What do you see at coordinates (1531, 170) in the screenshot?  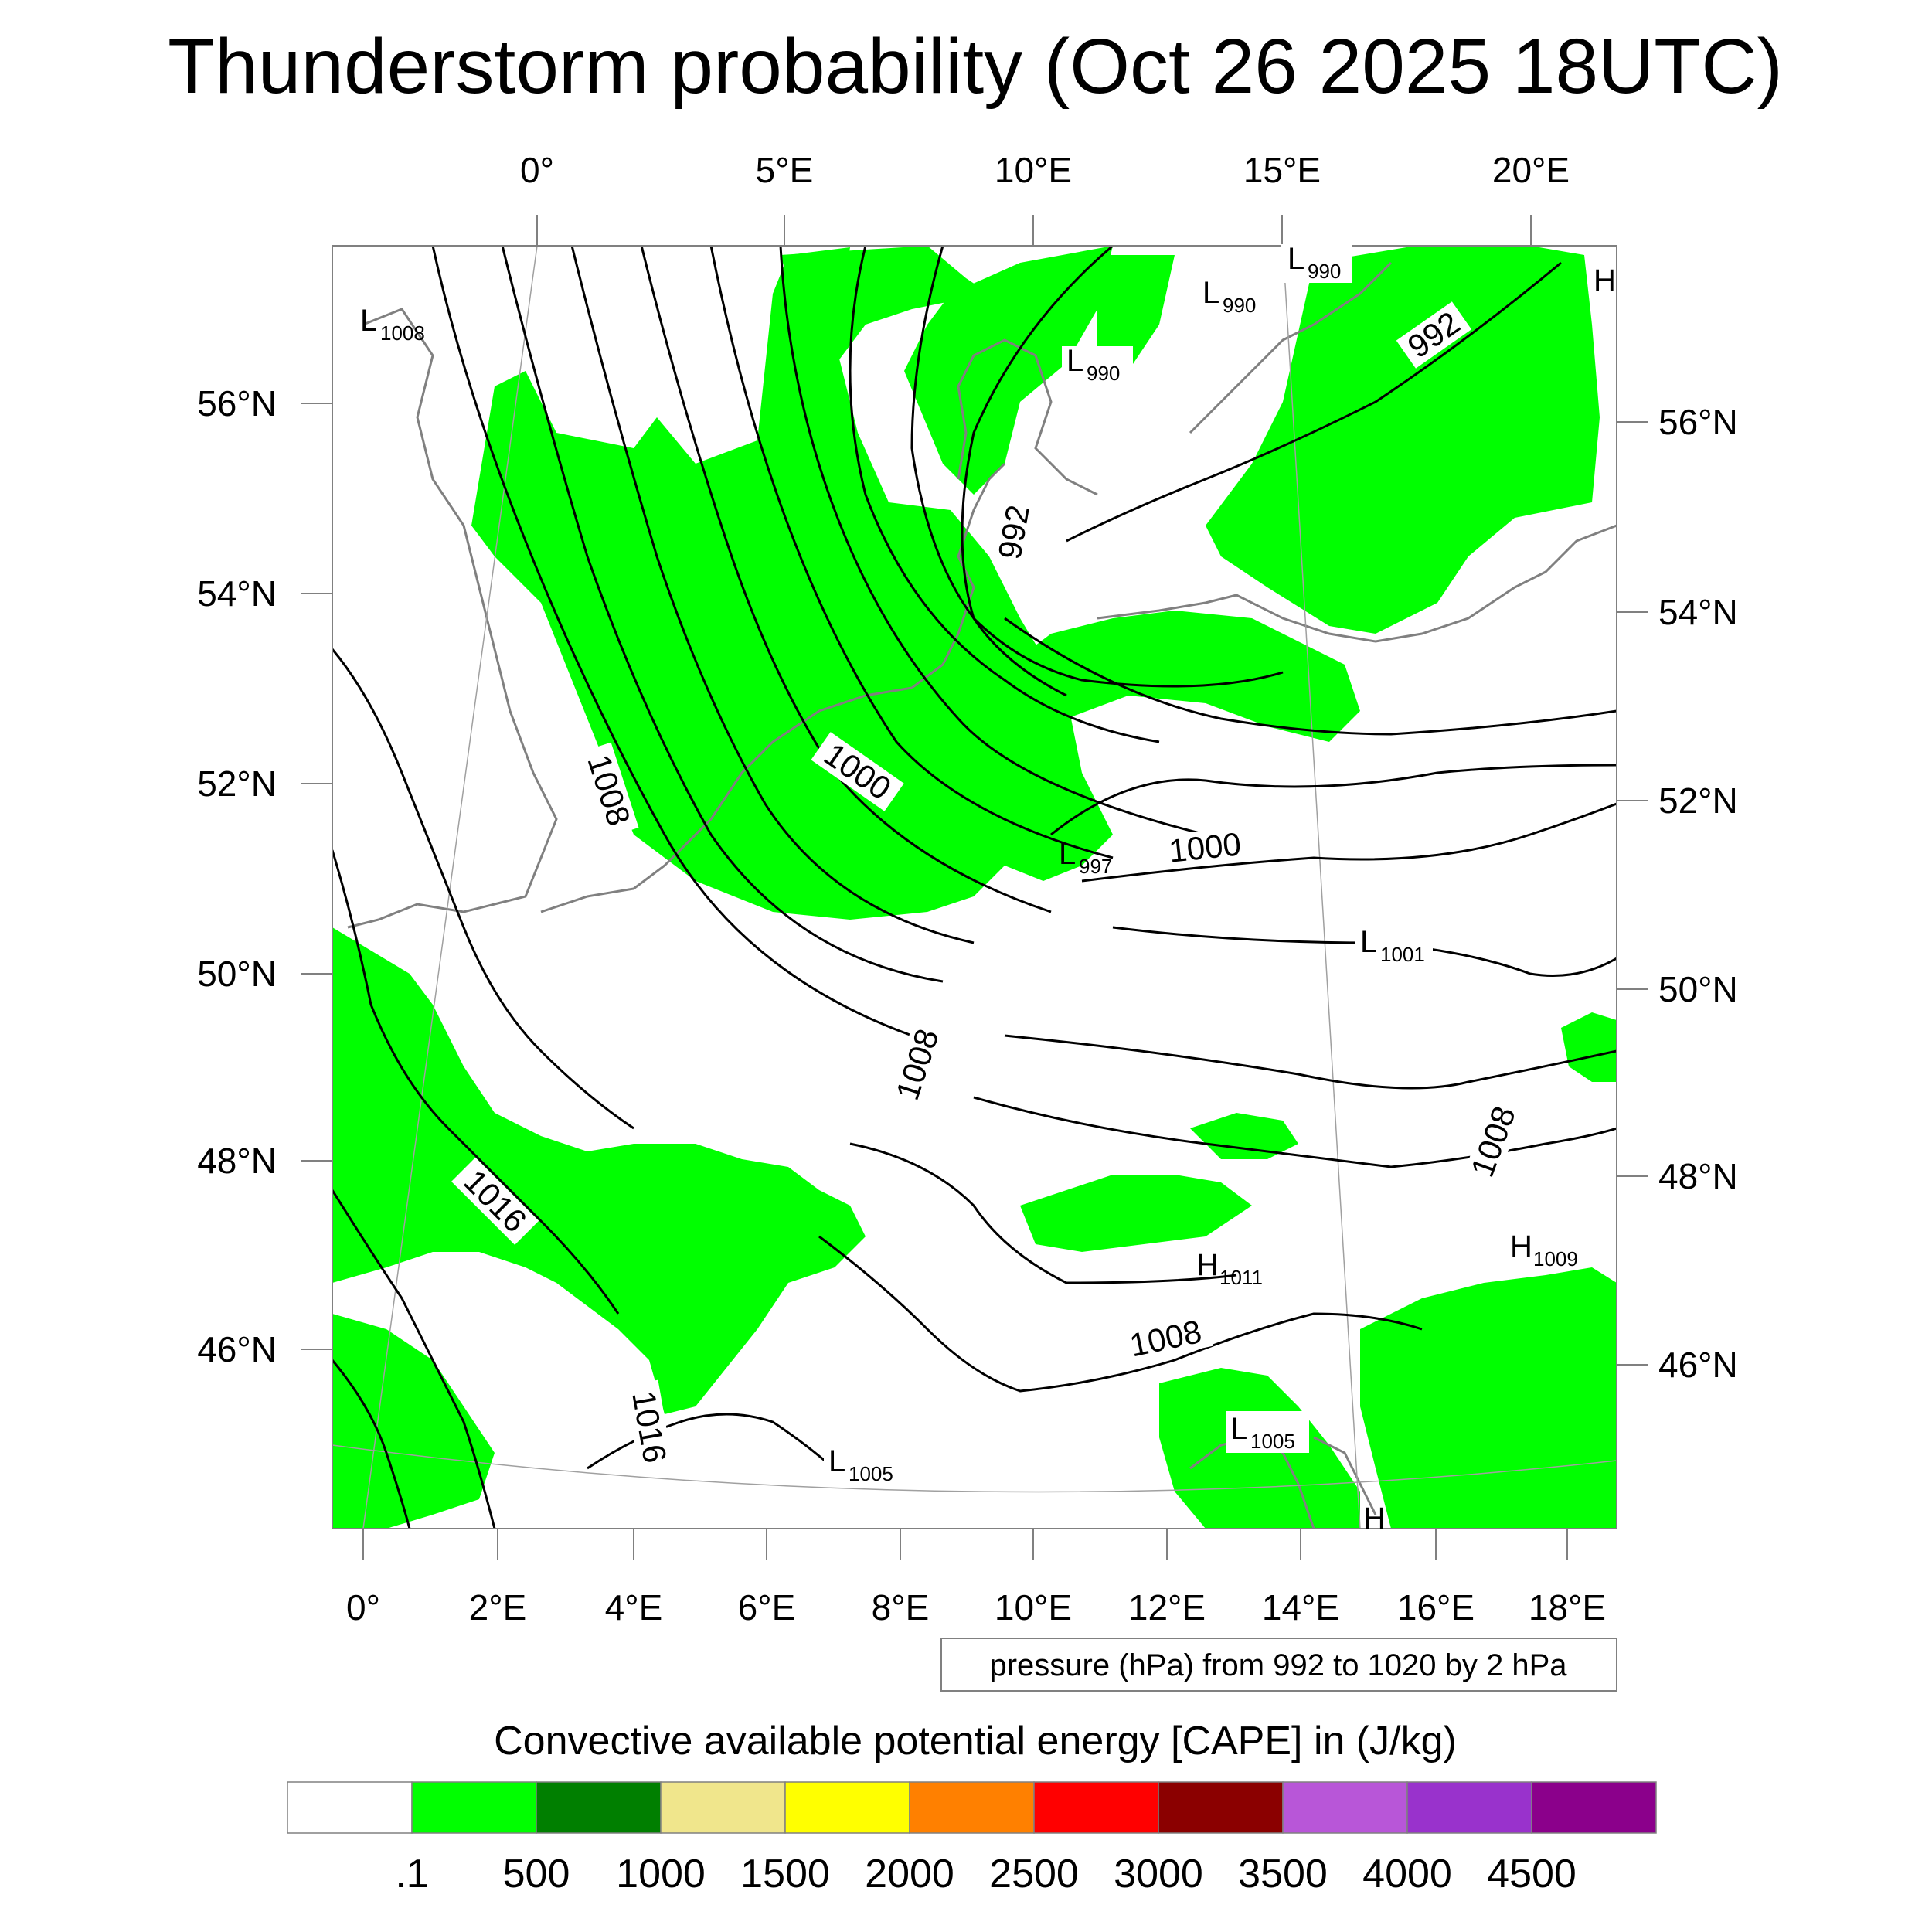 I see `top-lon-tick: 20°E` at bounding box center [1531, 170].